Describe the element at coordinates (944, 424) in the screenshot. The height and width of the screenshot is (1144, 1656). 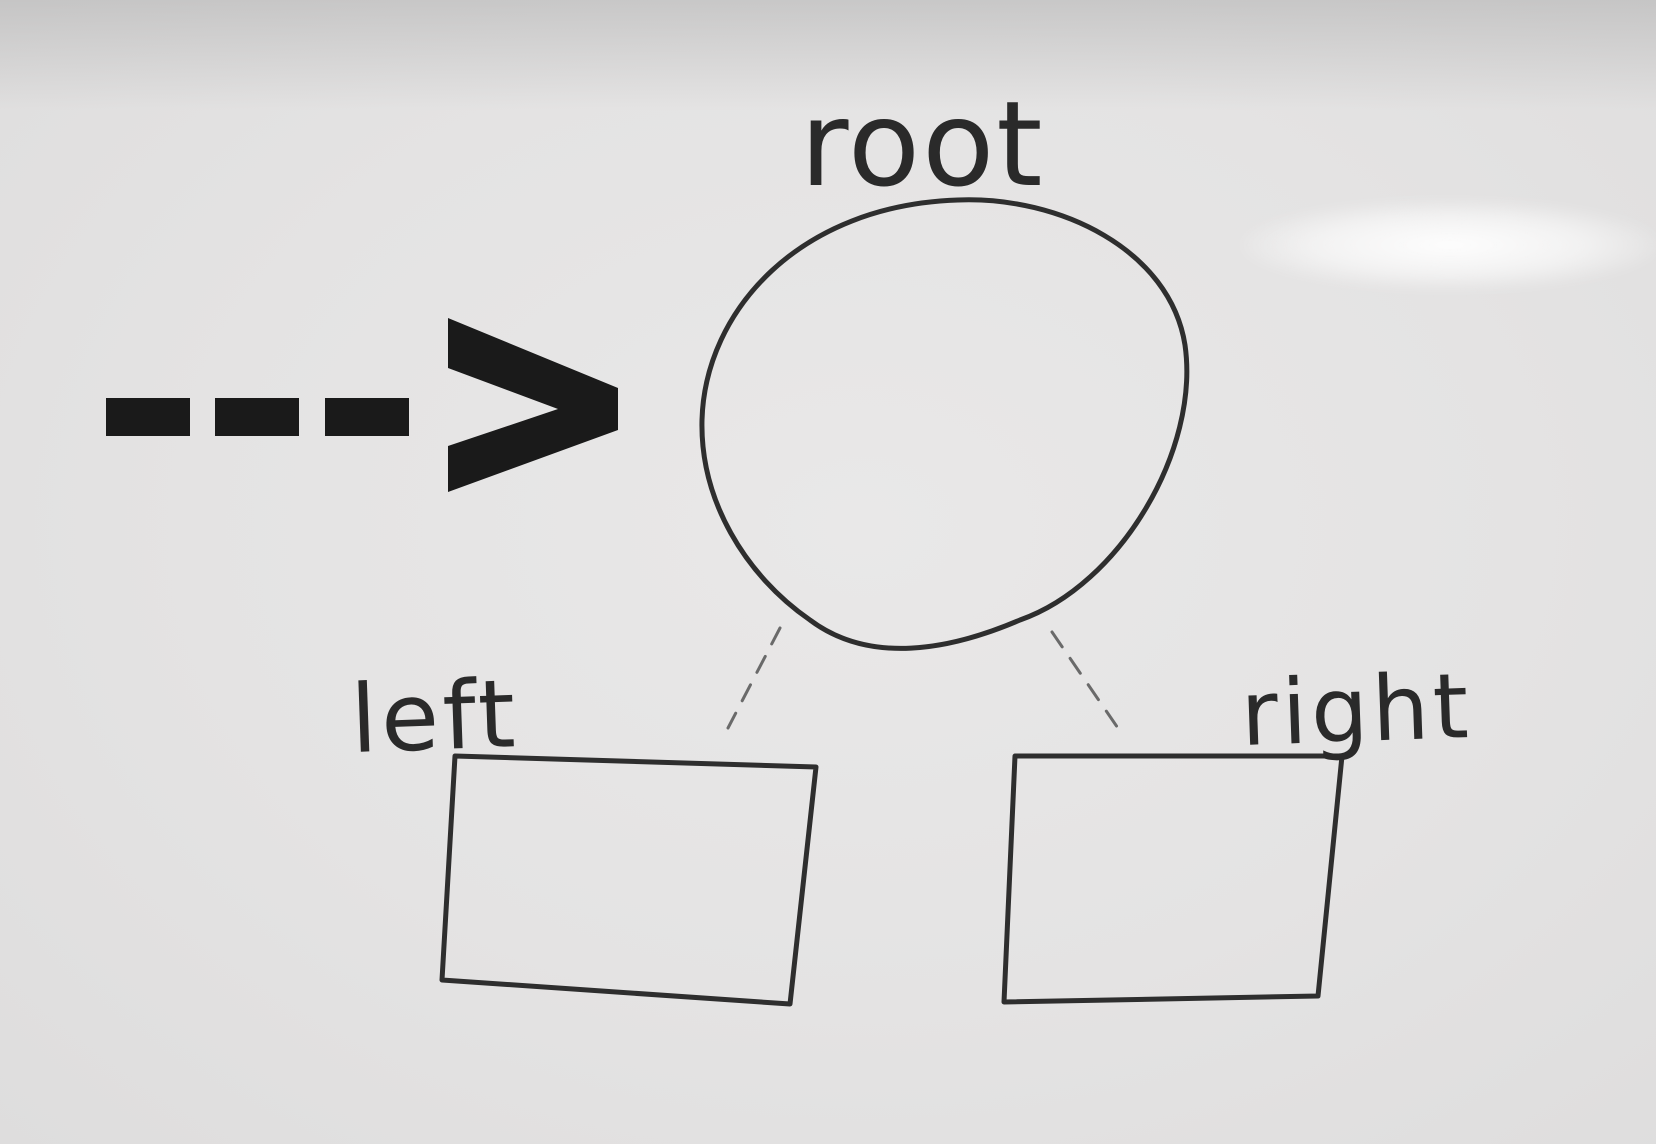
I see `root-node-circle` at that location.